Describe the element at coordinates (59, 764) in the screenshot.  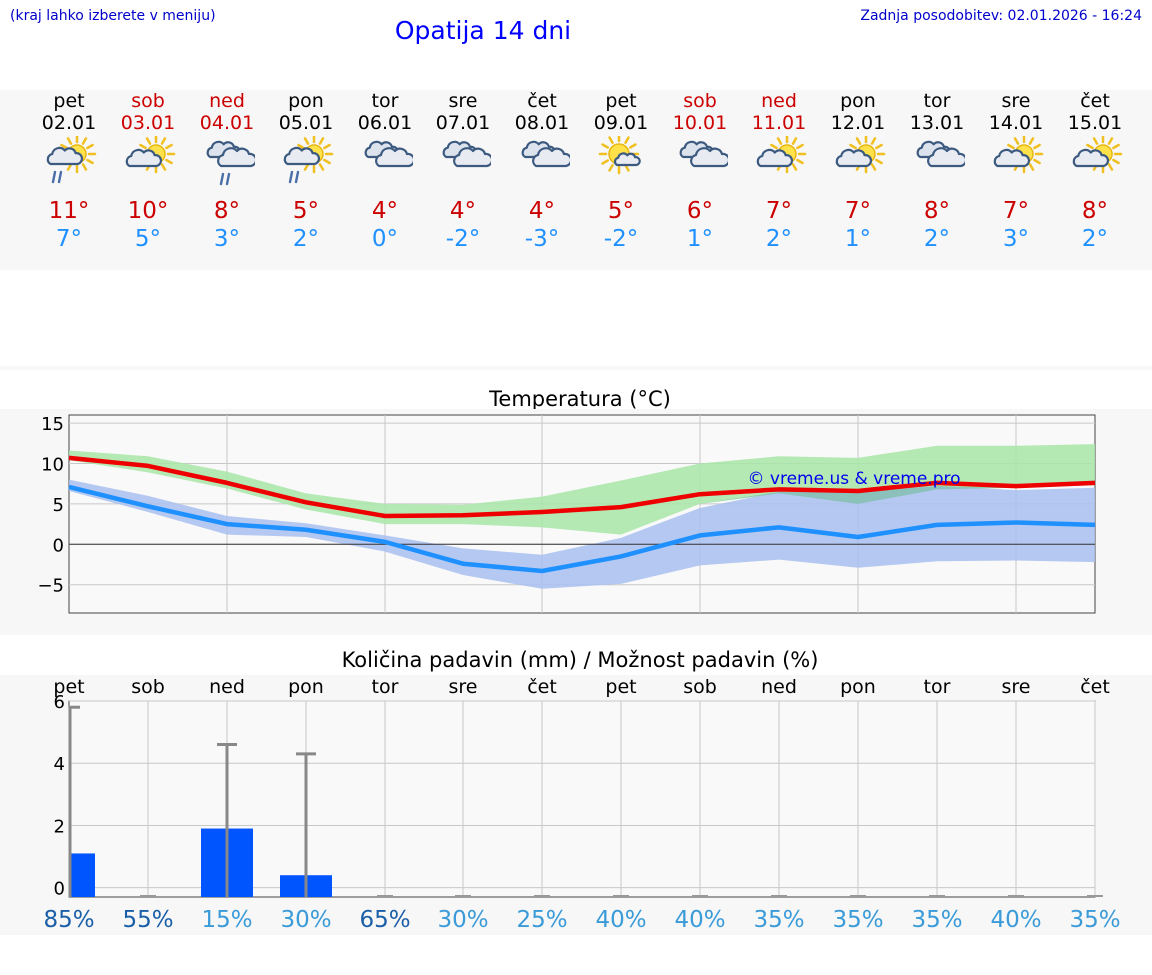
I see `precip-tick-label: 4` at that location.